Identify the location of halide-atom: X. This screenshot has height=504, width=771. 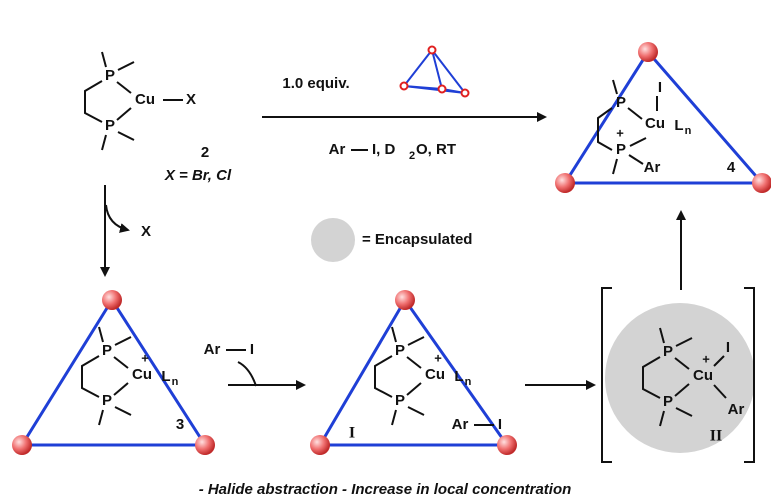
(191, 99).